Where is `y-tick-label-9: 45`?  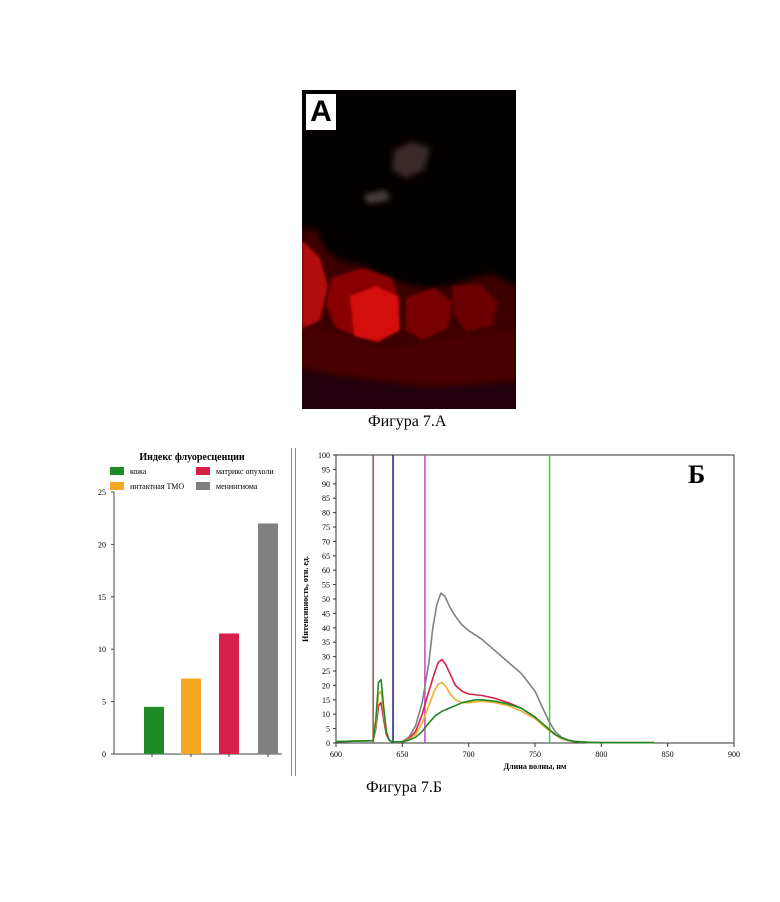 y-tick-label-9: 45 is located at coordinates (326, 613).